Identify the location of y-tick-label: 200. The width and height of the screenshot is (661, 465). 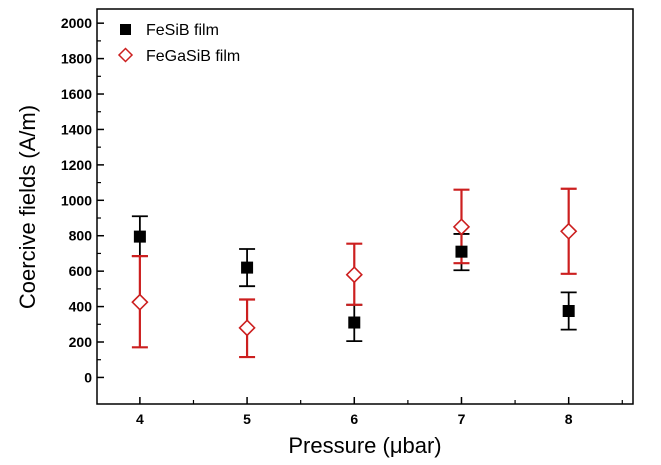
(81, 342).